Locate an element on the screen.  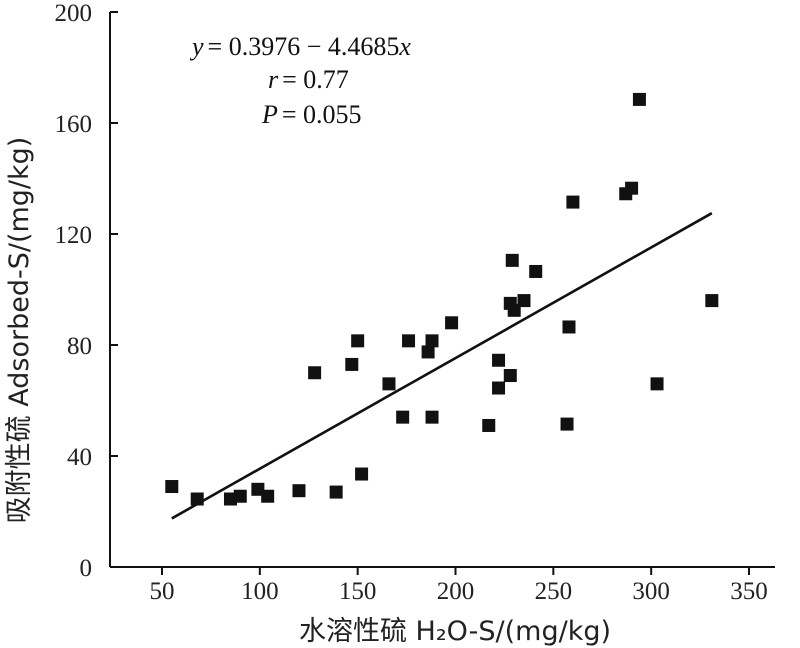
x-tick-label: 250 is located at coordinates (554, 591).